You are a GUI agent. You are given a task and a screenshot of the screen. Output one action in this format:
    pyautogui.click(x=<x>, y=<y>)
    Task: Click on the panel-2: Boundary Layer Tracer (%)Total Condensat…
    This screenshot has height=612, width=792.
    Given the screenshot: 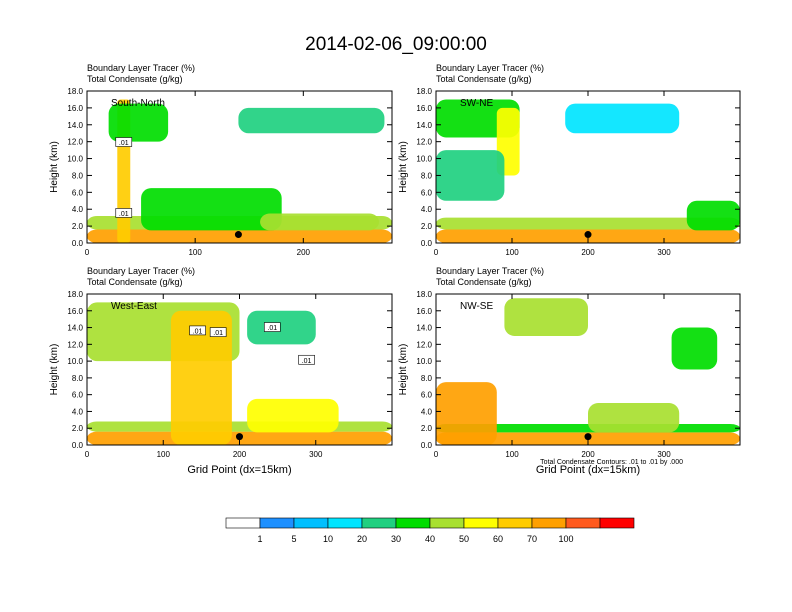 What is the action you would take?
    pyautogui.click(x=569, y=160)
    